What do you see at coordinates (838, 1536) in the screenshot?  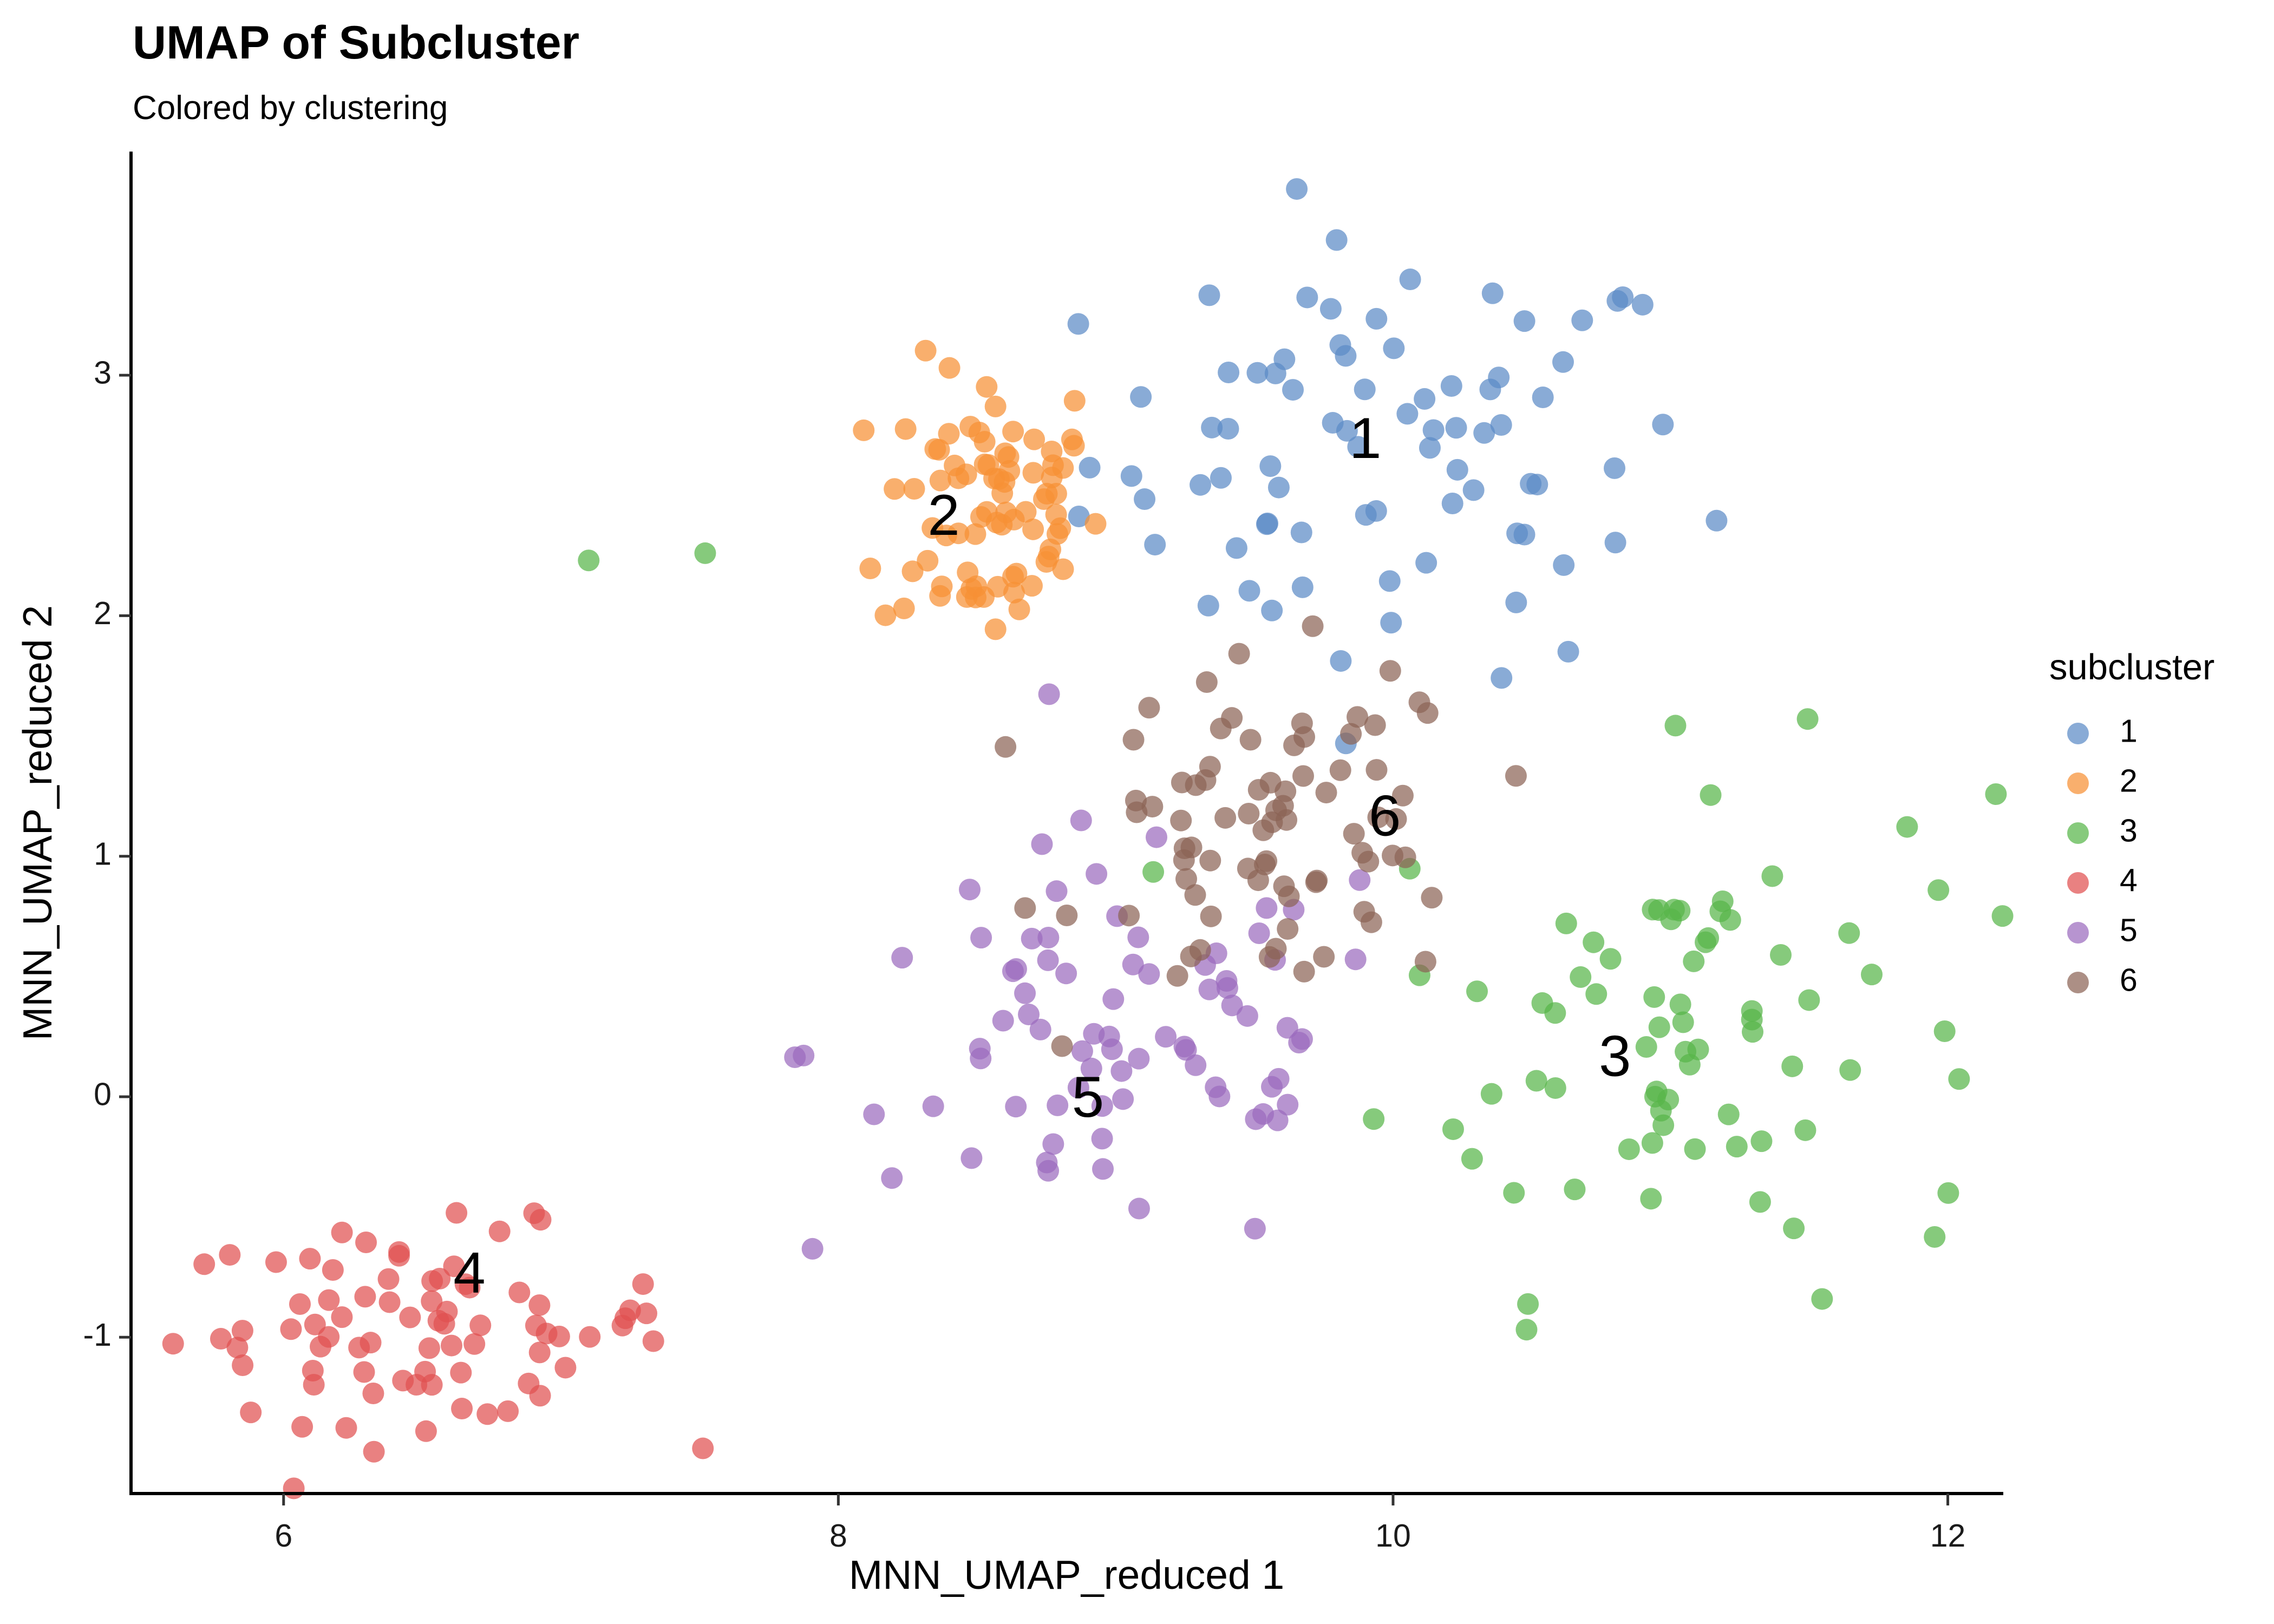 I see `x-tick-label: 8` at bounding box center [838, 1536].